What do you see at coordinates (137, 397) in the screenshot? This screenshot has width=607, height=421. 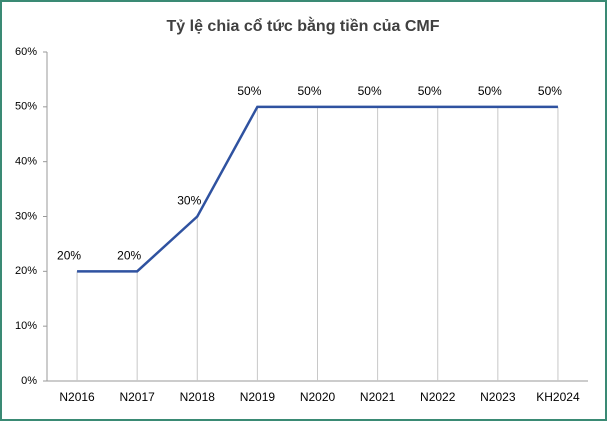 I see `x-tick-label: N2017` at bounding box center [137, 397].